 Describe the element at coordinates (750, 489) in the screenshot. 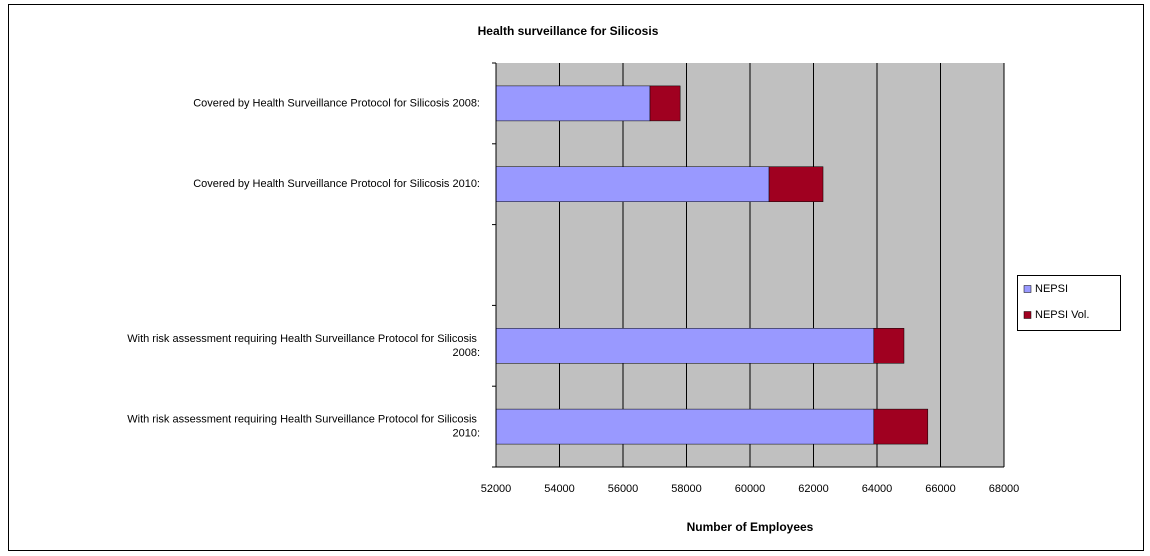

I see `x-tick-label: 60000` at that location.